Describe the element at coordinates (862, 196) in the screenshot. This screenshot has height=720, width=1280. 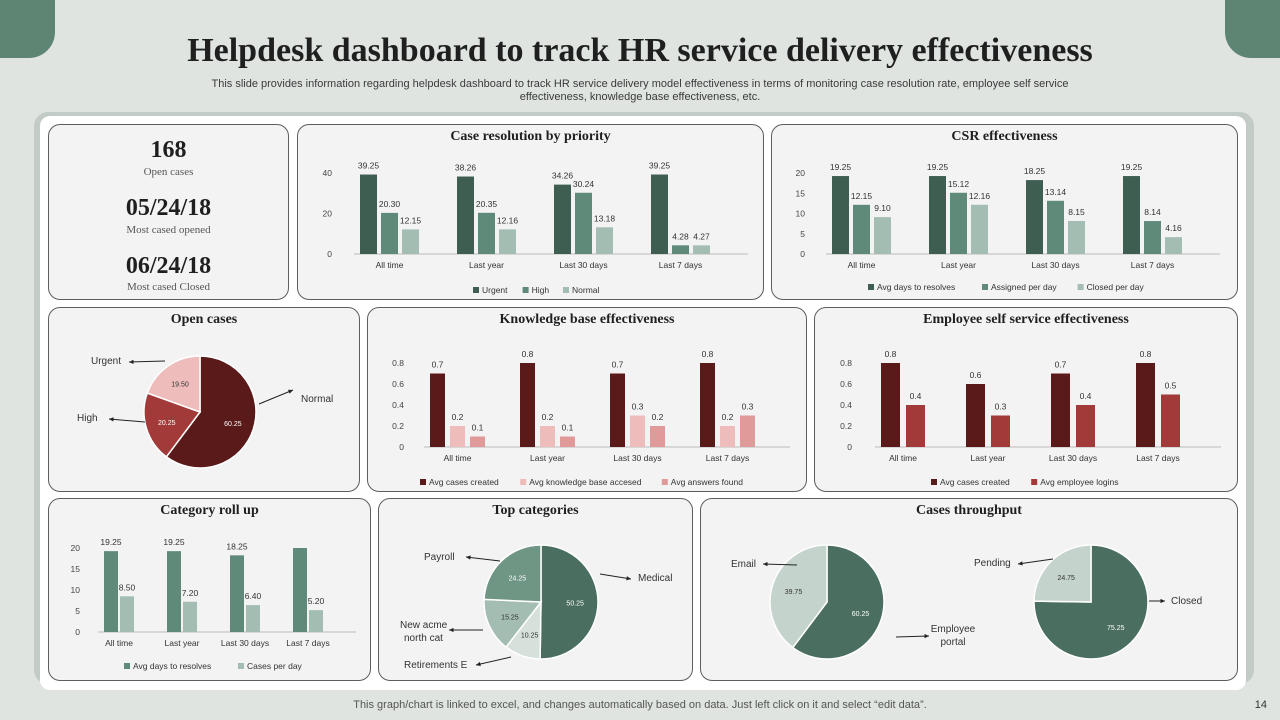
I see `data-label: 12.15` at that location.